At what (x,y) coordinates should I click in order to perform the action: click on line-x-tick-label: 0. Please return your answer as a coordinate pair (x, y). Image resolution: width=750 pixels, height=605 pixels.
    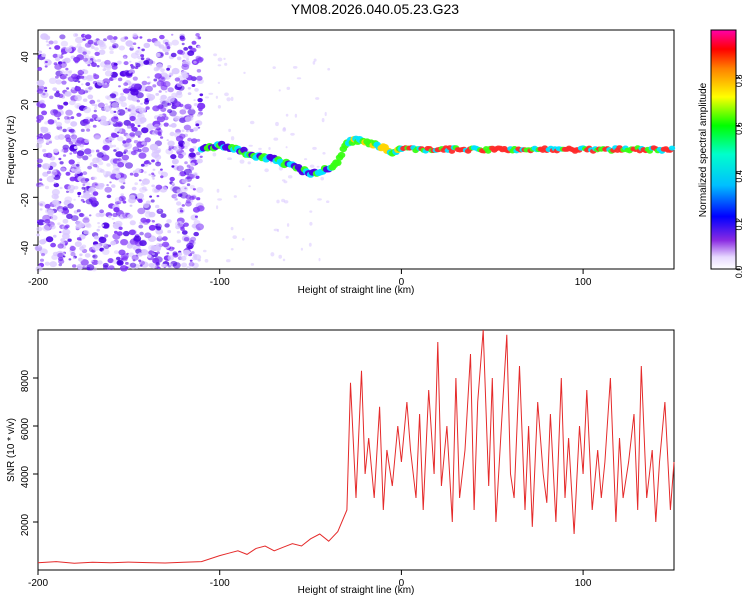
    Looking at the image, I should click on (402, 583).